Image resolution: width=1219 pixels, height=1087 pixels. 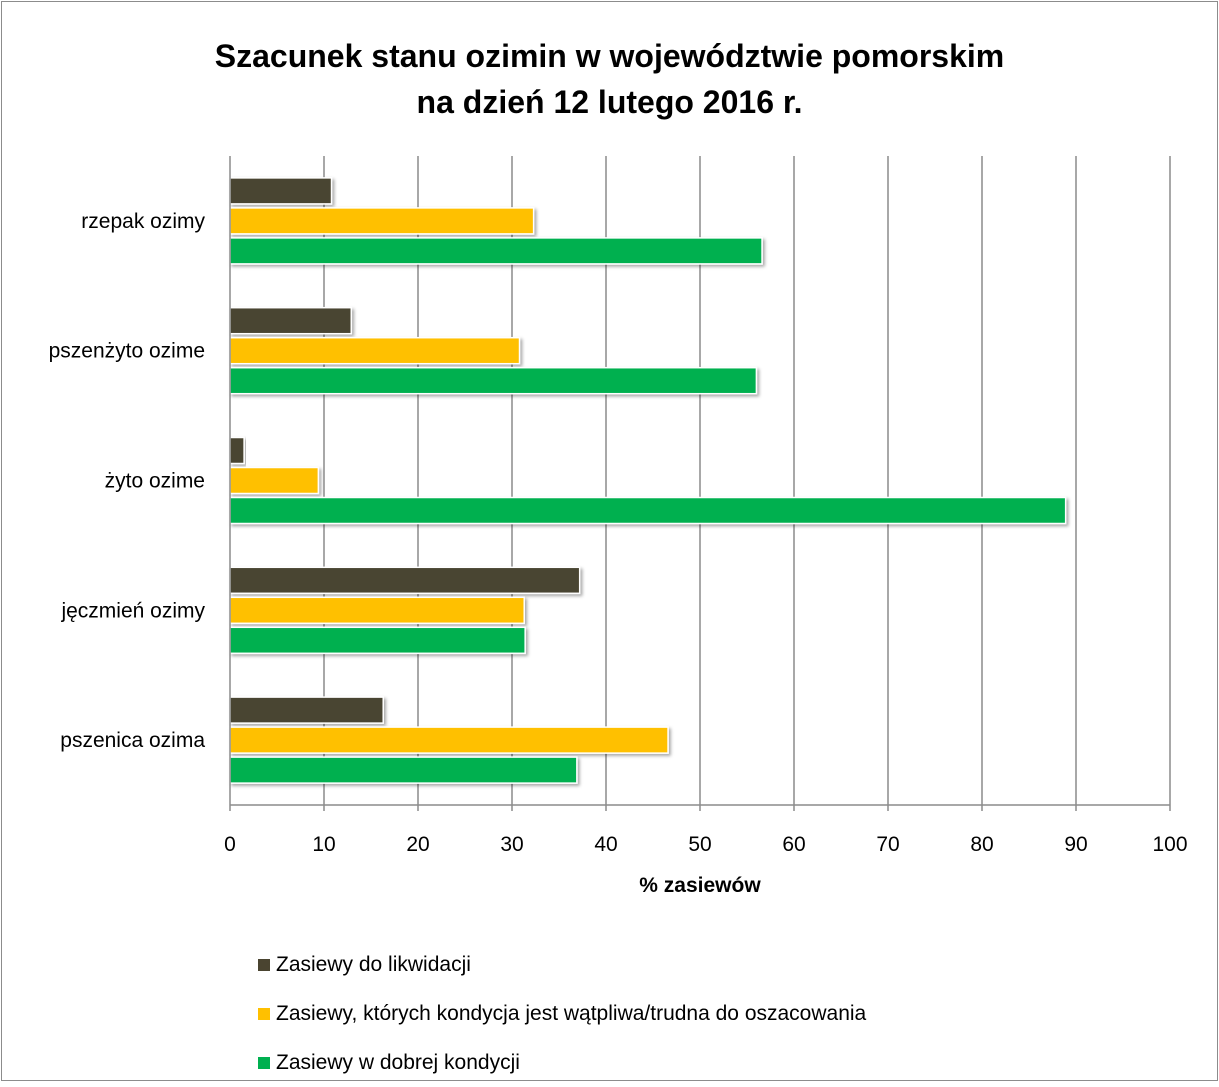 What do you see at coordinates (143, 221) in the screenshot?
I see `y-category-label: rzepak ozimy` at bounding box center [143, 221].